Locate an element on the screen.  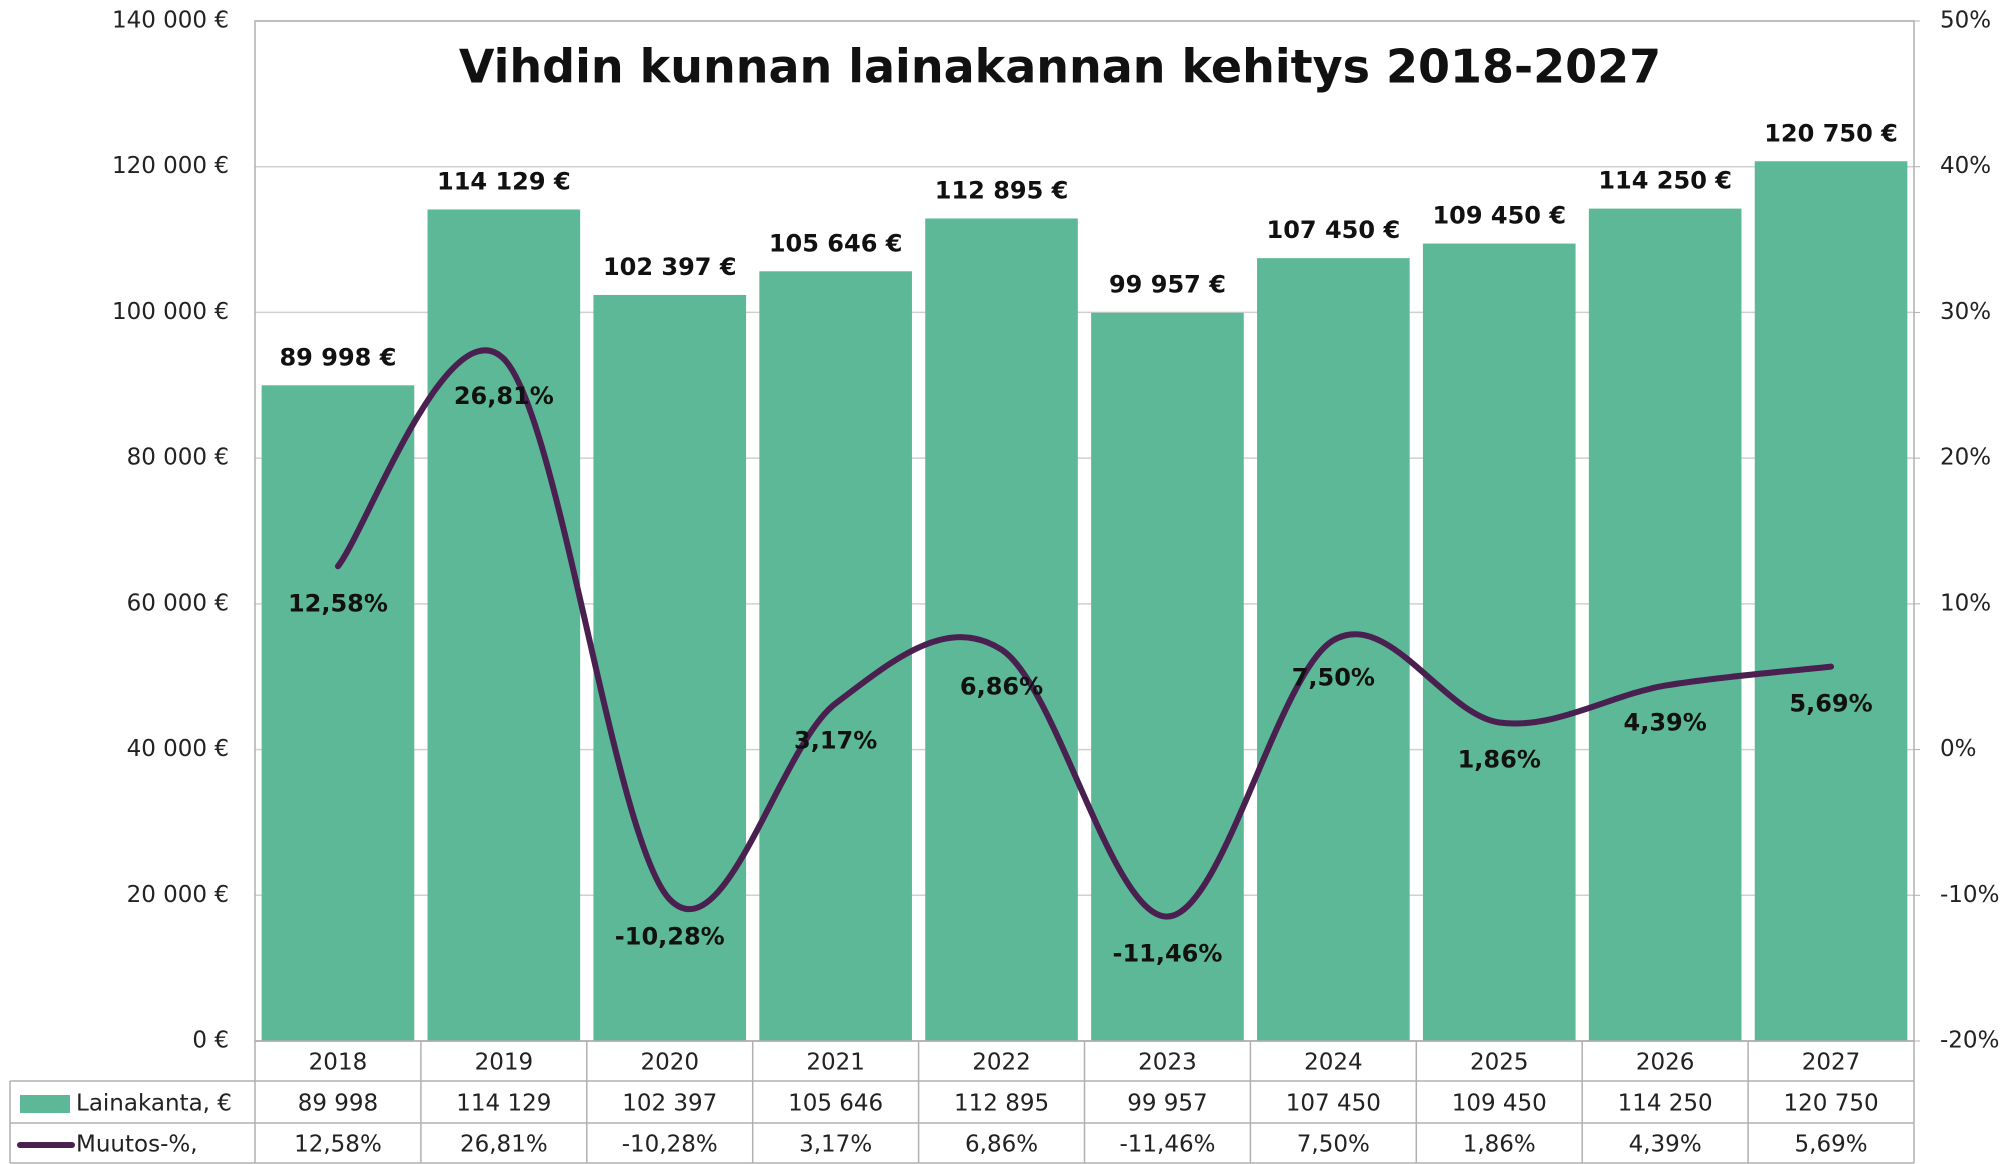
table-cell: 5,69% is located at coordinates (1831, 1145).